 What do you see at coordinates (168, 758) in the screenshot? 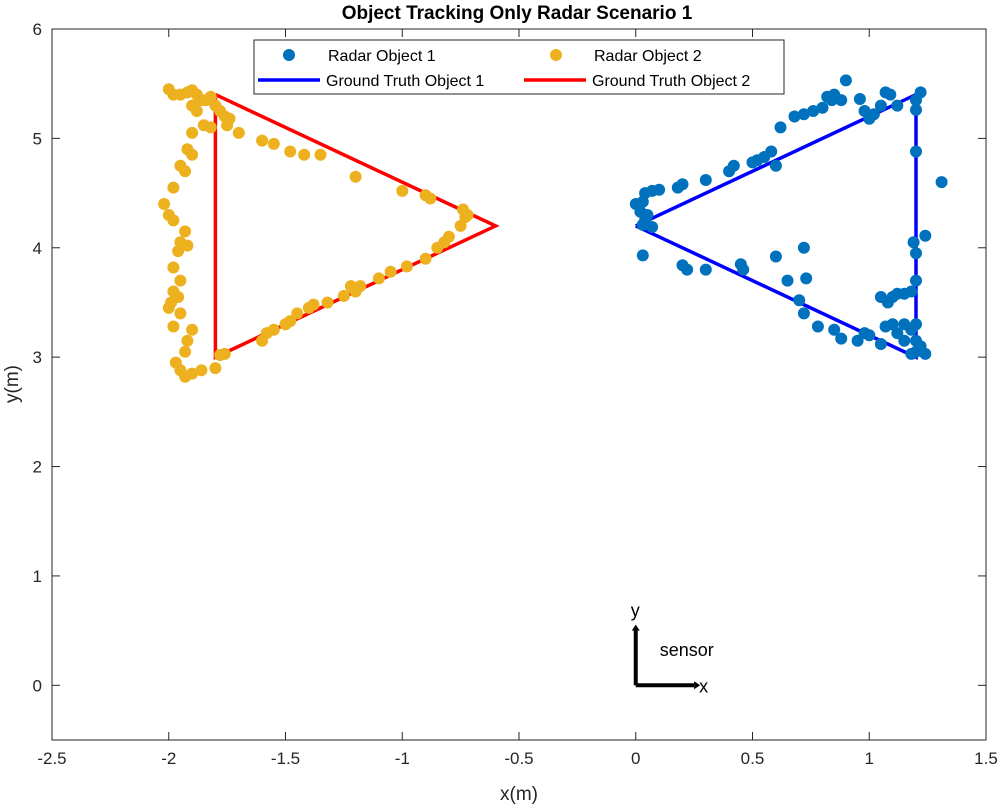
I see `x-tick-label: -2` at bounding box center [168, 758].